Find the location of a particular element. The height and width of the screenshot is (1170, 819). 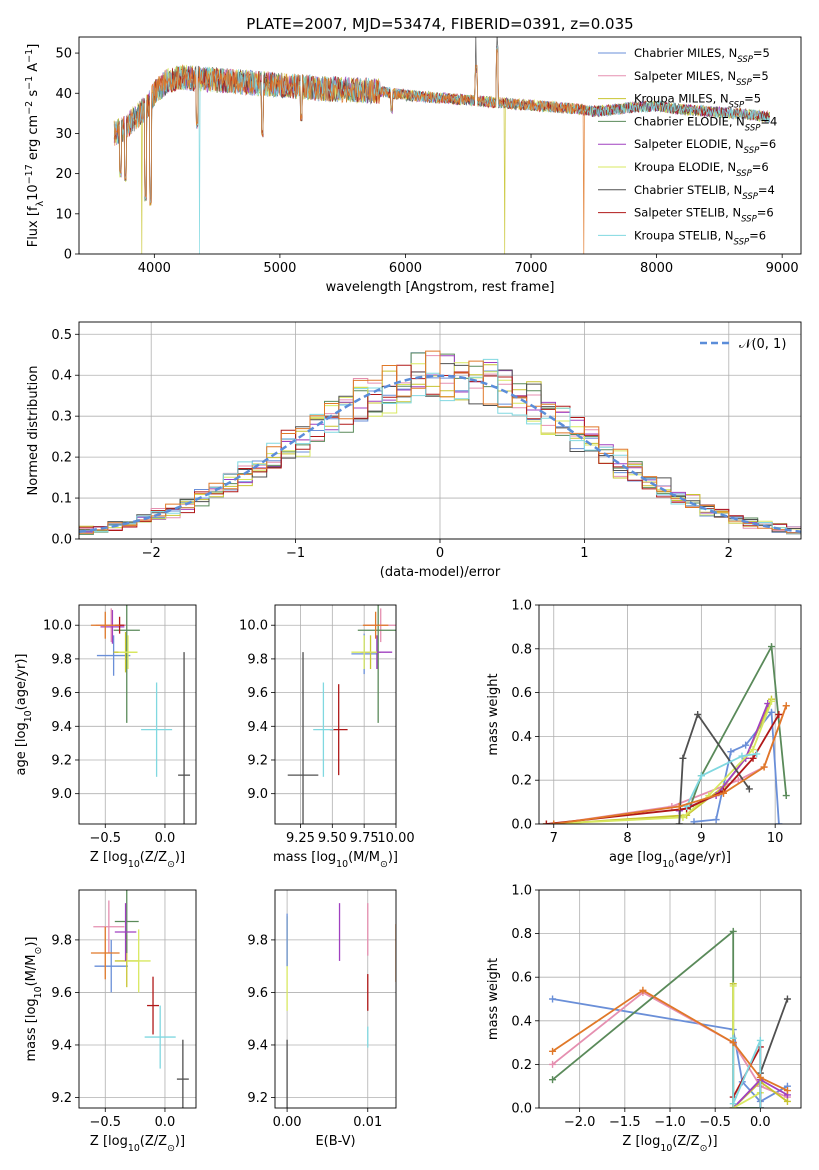

tick-label-x: 10 is located at coordinates (775, 838).